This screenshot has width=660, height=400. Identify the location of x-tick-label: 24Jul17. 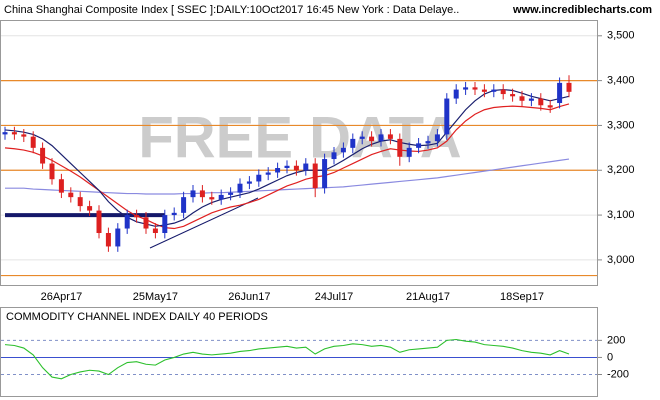
(334, 297).